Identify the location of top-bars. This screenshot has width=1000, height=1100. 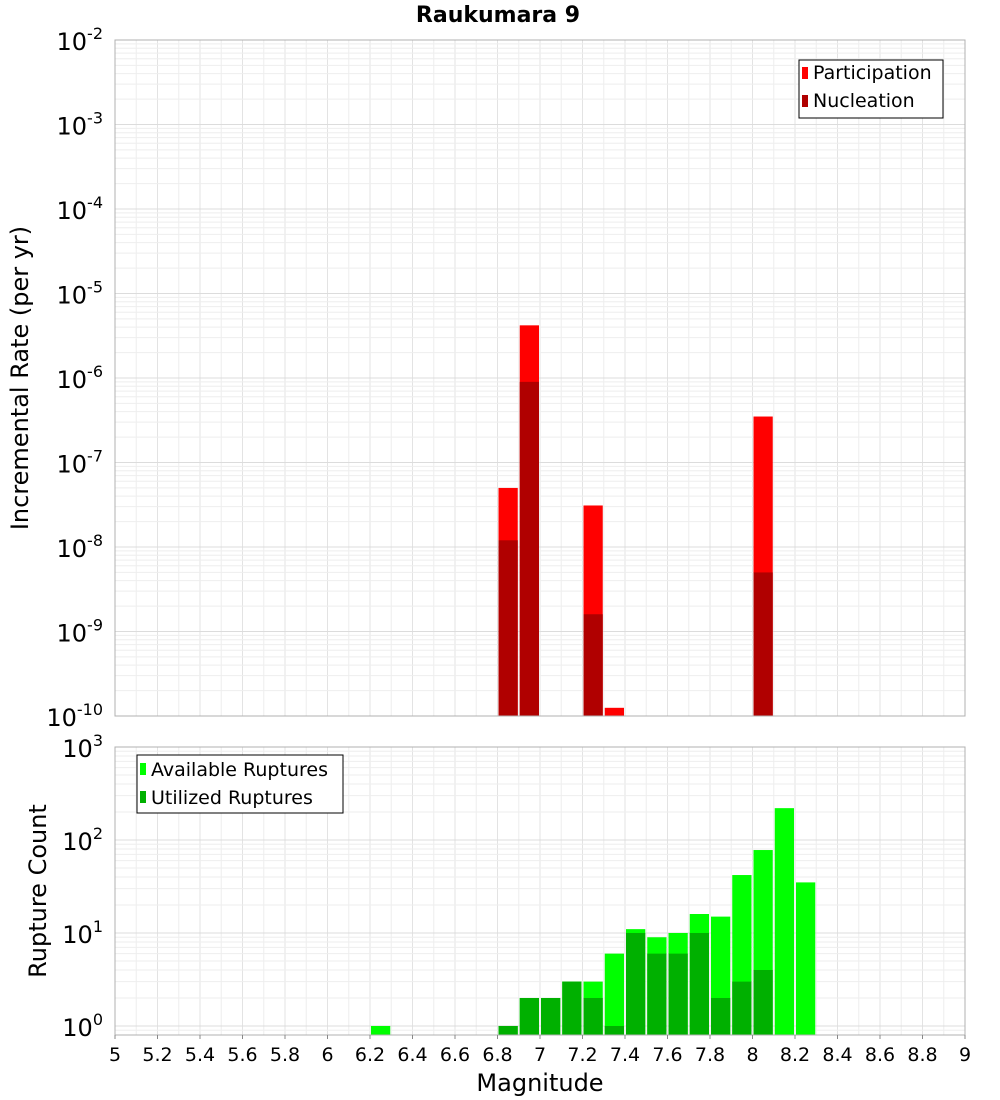
(635, 520).